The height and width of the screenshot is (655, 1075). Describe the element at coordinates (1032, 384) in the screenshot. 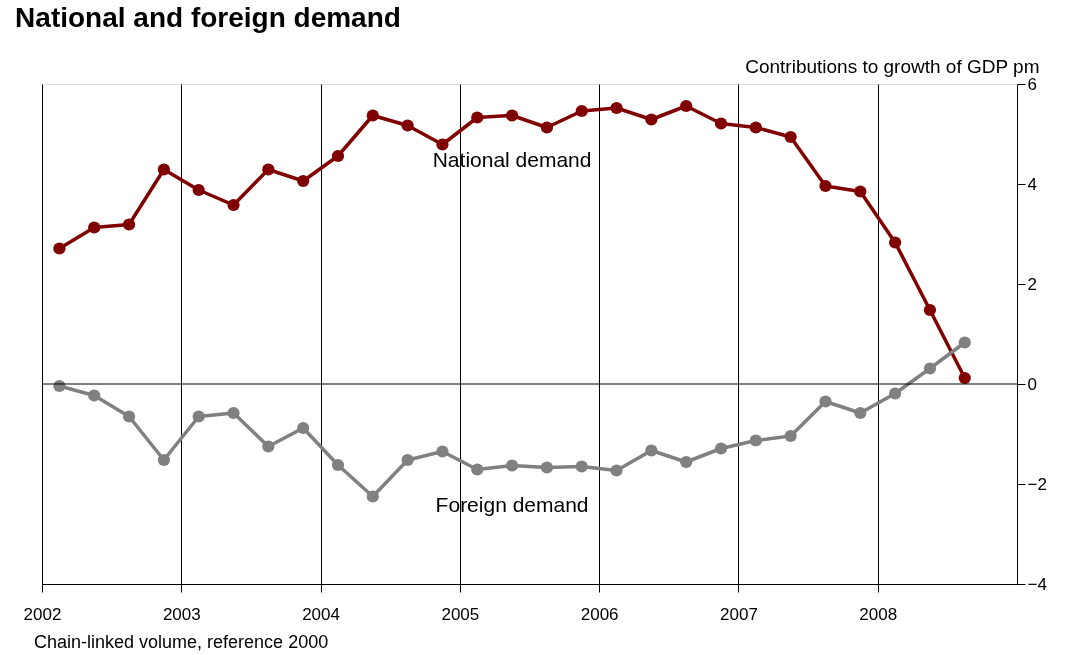

I see `y-tick-label: 0` at that location.